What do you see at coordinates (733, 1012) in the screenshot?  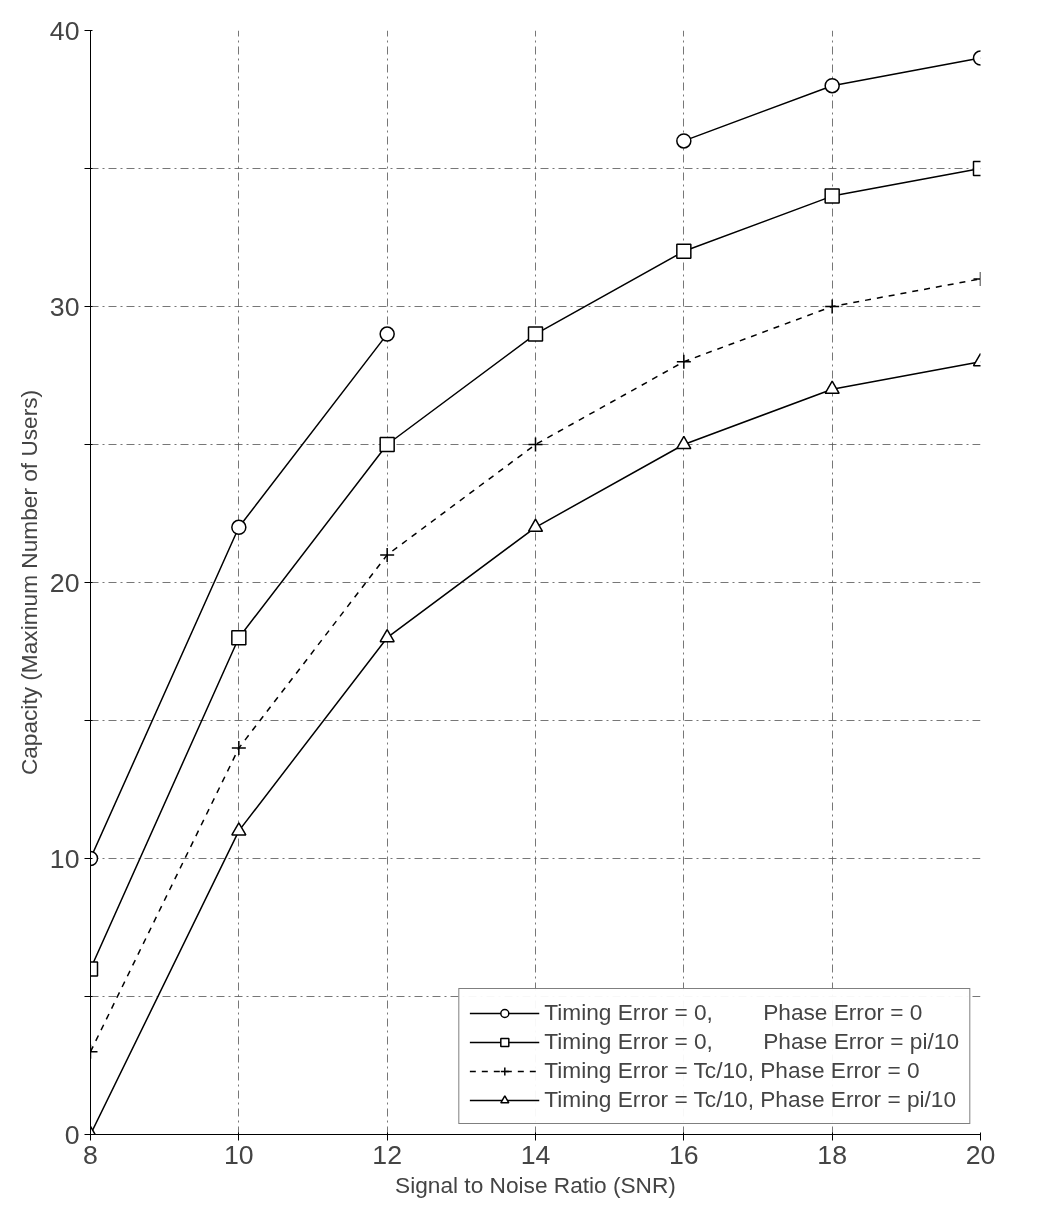 I see `legend-label: Timing Error = 0, Phase Error = 0` at bounding box center [733, 1012].